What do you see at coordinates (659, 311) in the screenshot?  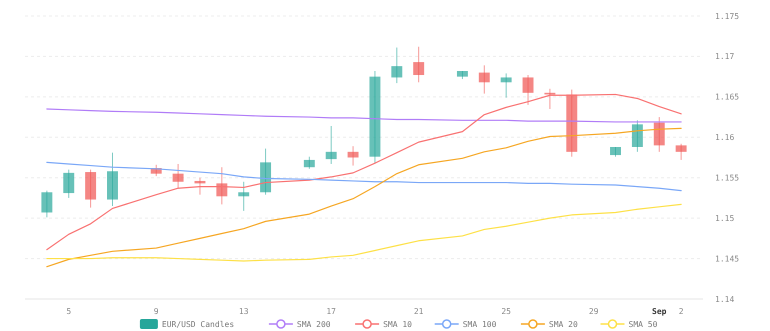 I see `x-tick-label: Sep` at bounding box center [659, 311].